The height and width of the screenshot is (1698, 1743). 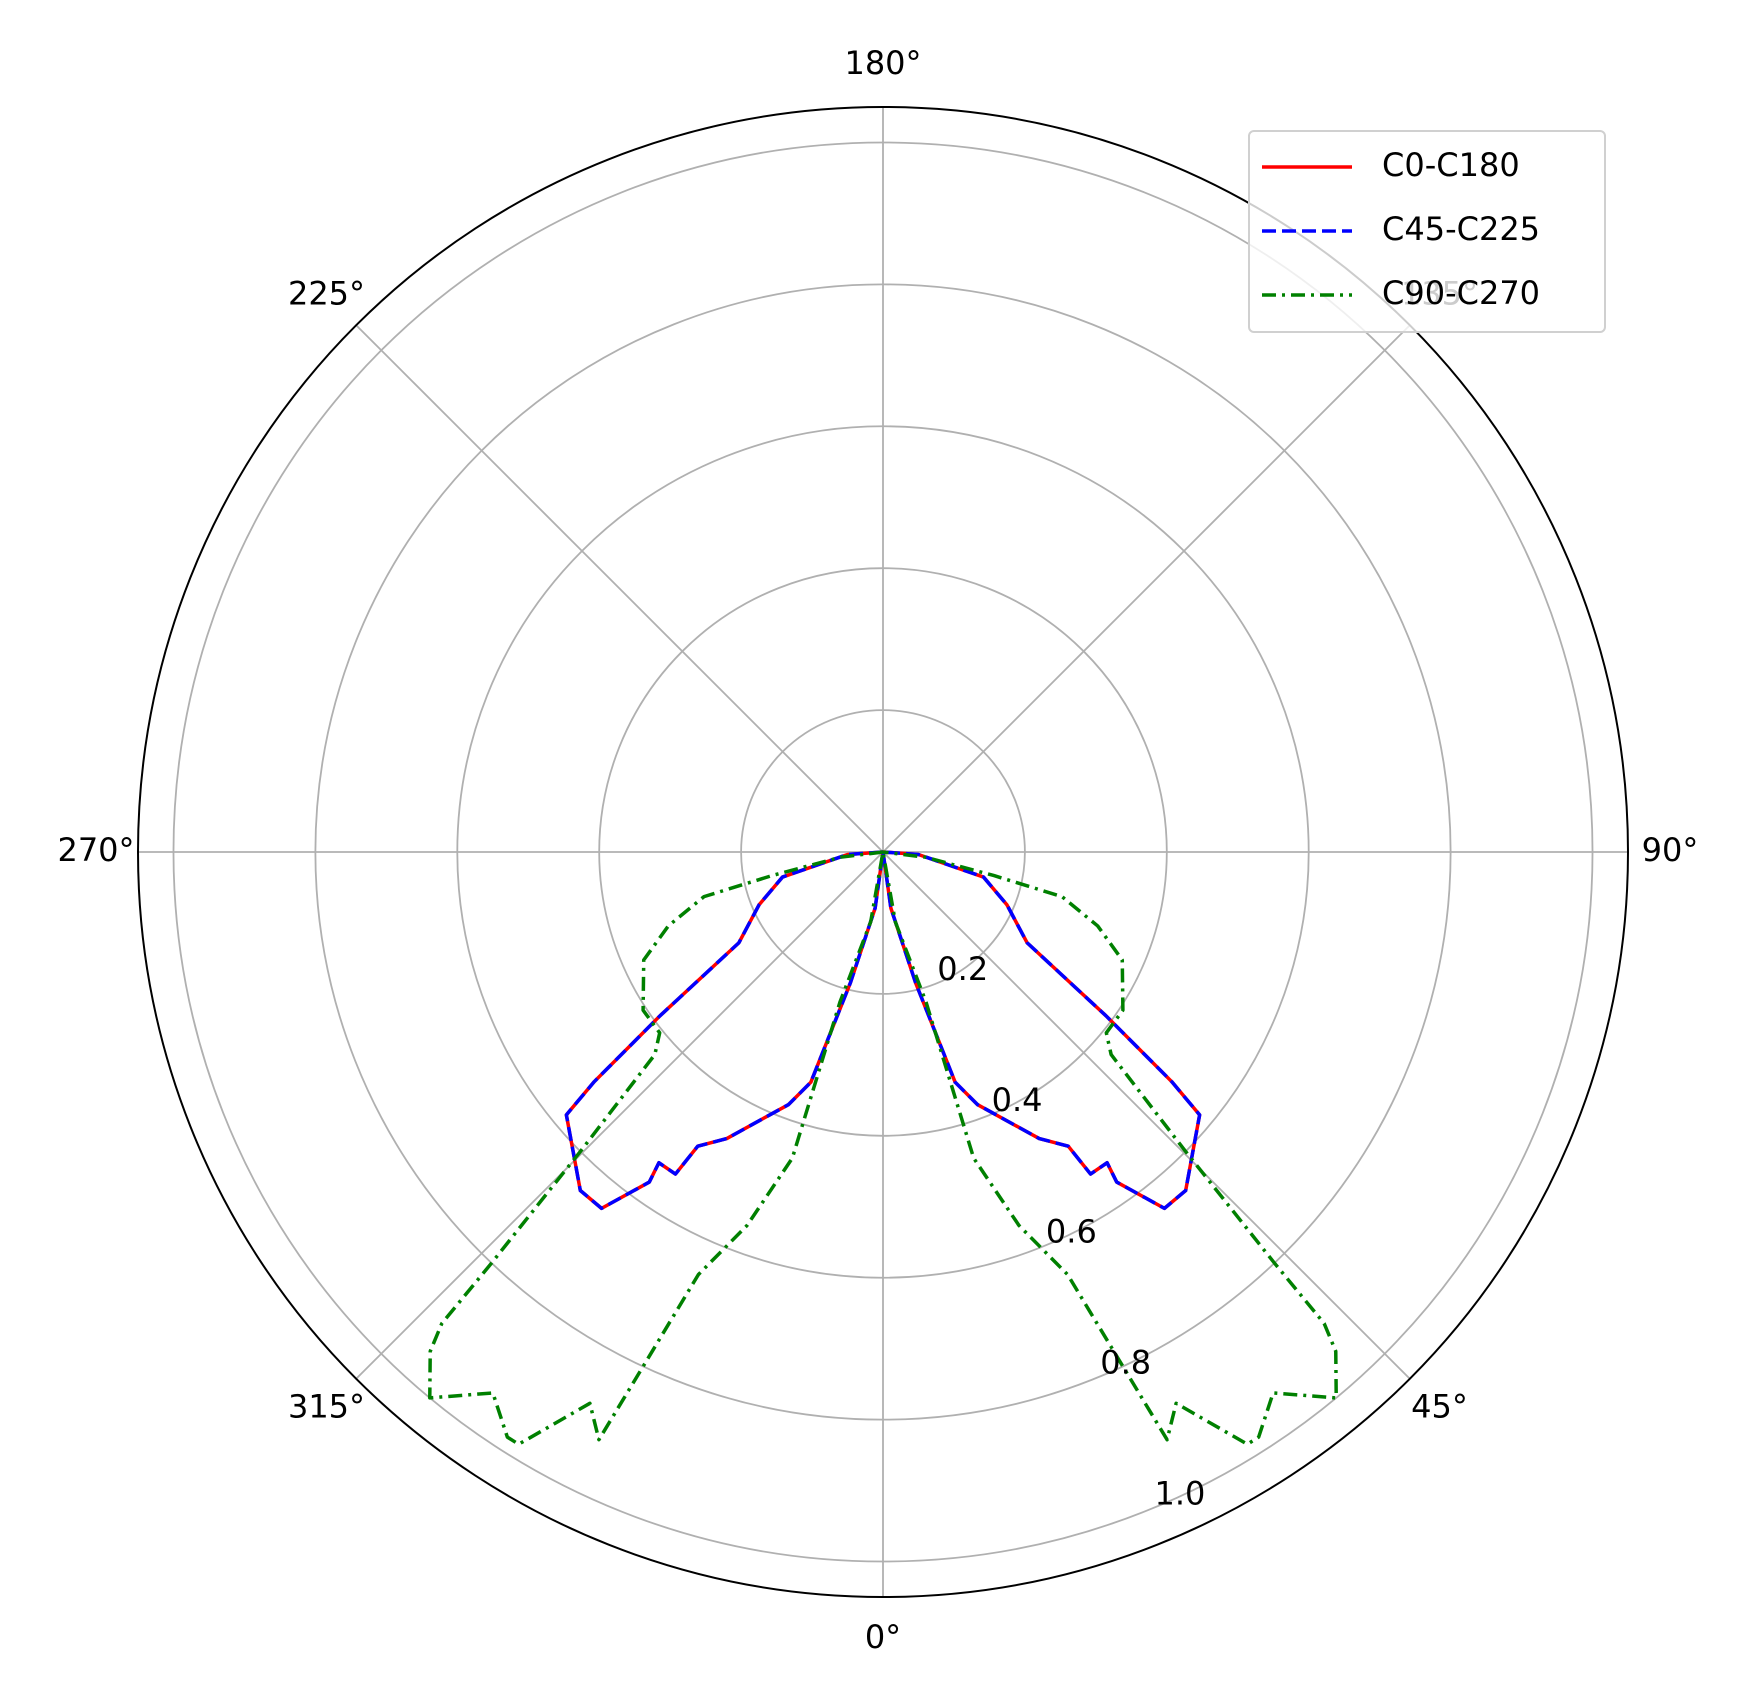 What do you see at coordinates (1670, 850) in the screenshot?
I see `theta-tick-label: 90°` at bounding box center [1670, 850].